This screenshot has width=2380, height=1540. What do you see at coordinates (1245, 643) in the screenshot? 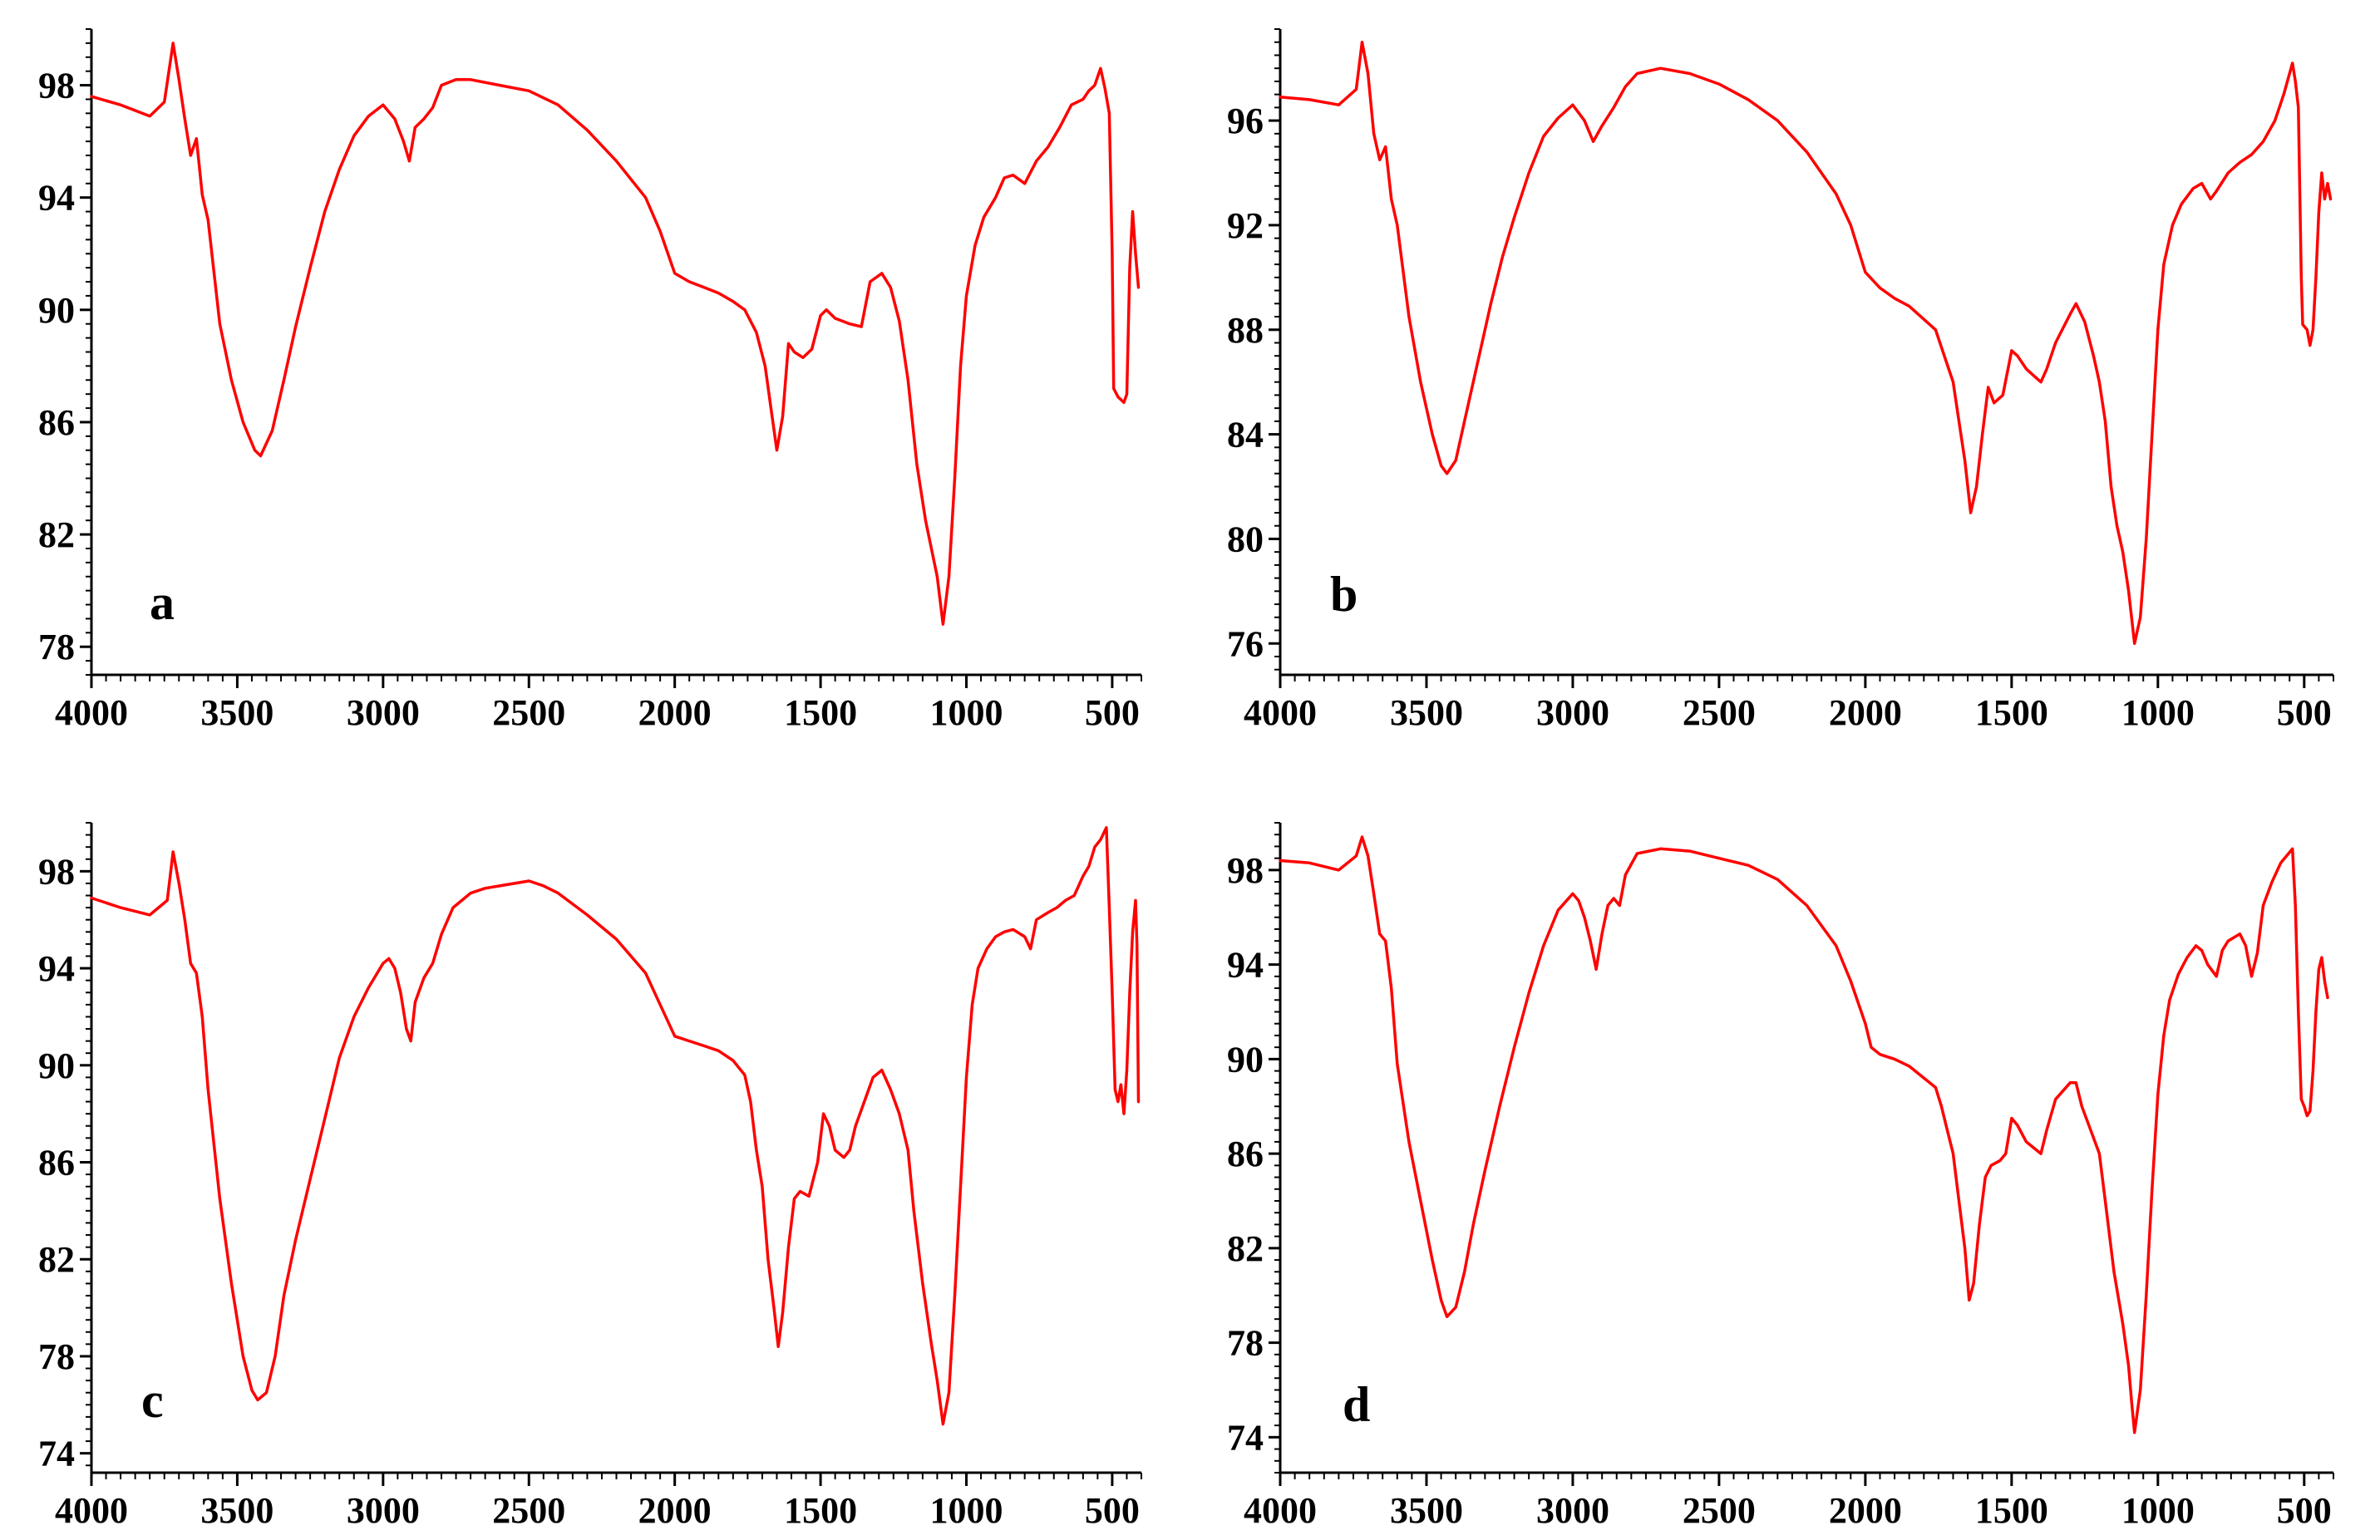
I see `y-tick-label: 76` at bounding box center [1245, 643].